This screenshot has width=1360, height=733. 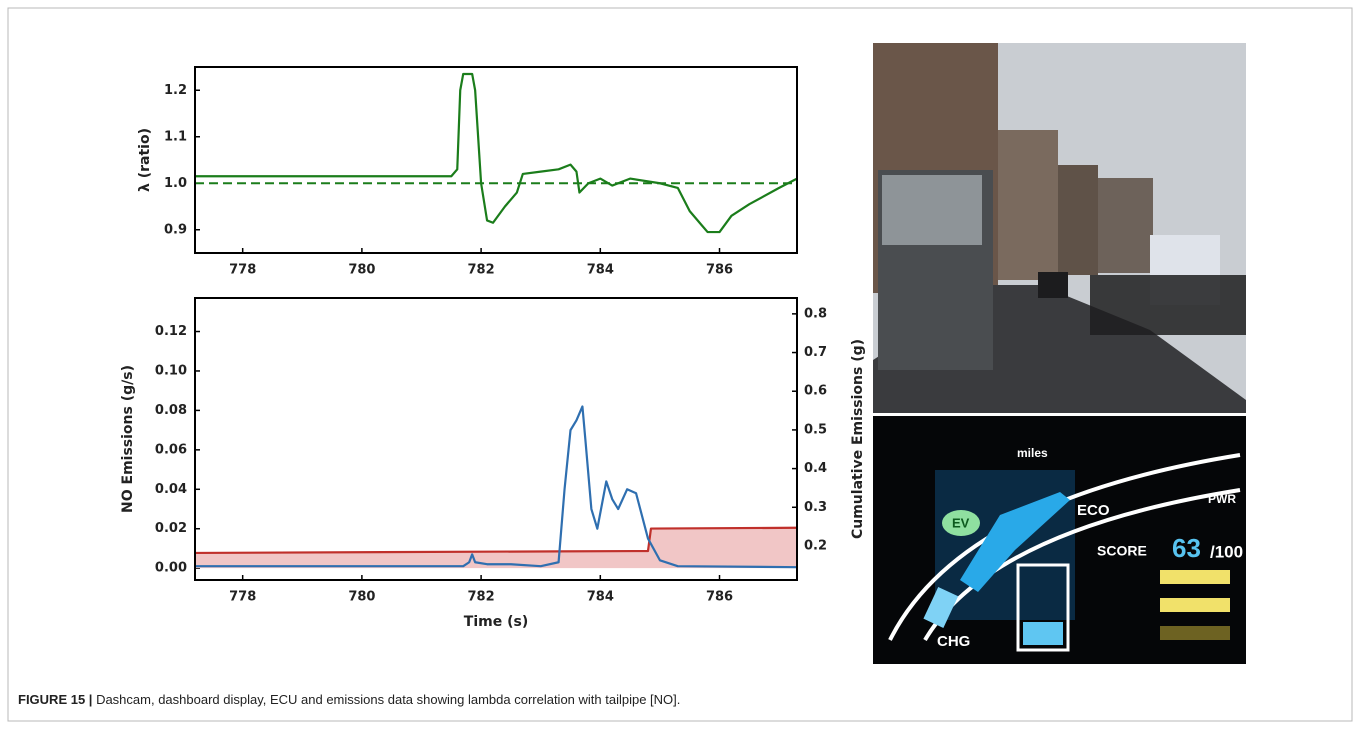 I want to click on battery-level, so click(x=1043, y=633).